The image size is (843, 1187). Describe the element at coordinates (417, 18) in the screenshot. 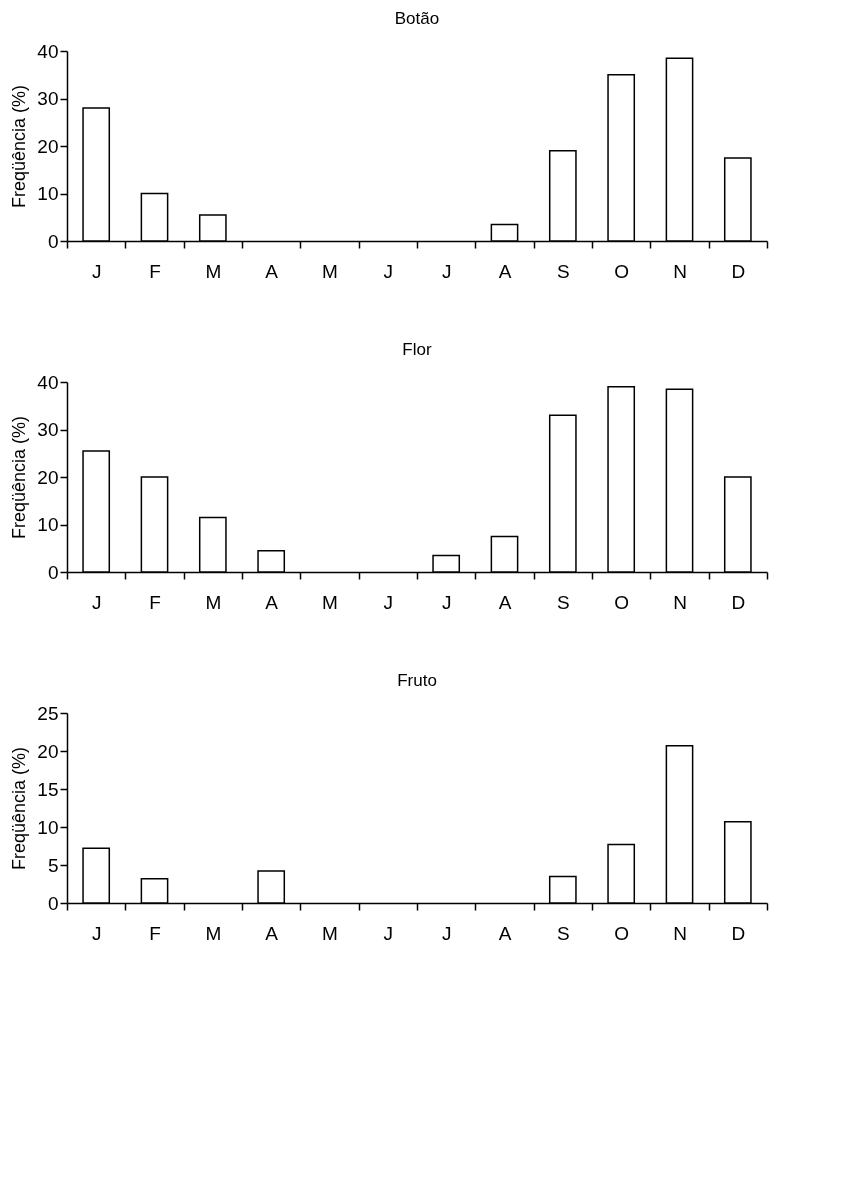

I see `chart-title: Botão` at that location.